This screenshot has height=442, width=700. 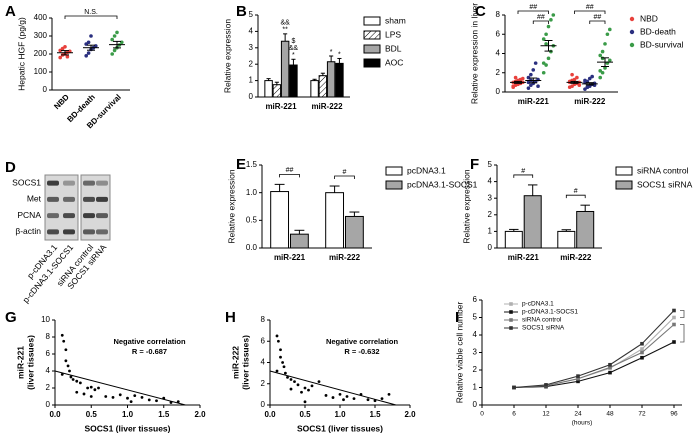 What do you see at coordinates (474, 164) in the screenshot?
I see `panel-letter: F` at bounding box center [474, 164].